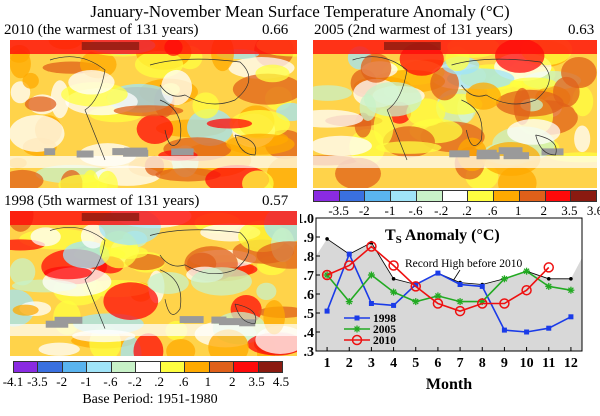  What do you see at coordinates (384, 319) in the screenshot?
I see `legend-label: 1998` at bounding box center [384, 319].